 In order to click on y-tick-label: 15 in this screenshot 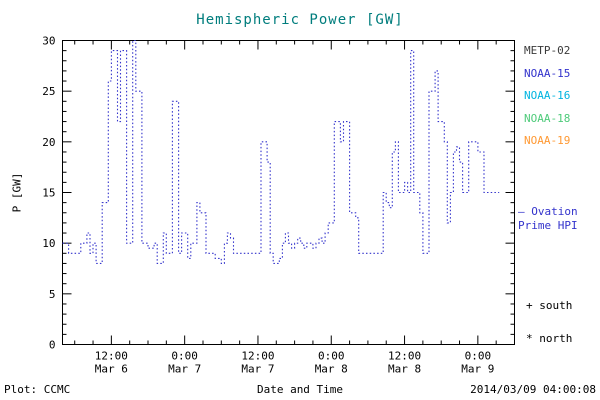, I will do `click(48, 193)`.